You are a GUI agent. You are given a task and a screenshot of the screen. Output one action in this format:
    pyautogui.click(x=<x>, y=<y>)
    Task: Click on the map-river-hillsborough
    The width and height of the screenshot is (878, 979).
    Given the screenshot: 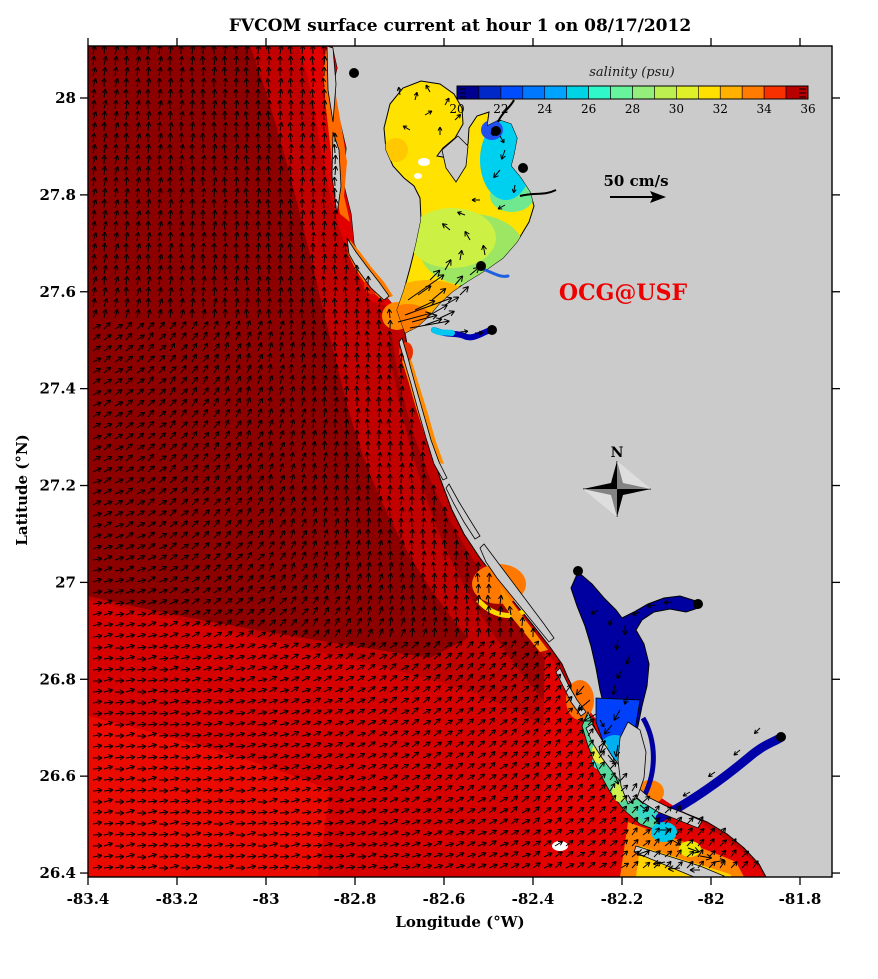 What is the action you would take?
    pyautogui.click(x=506, y=111)
    